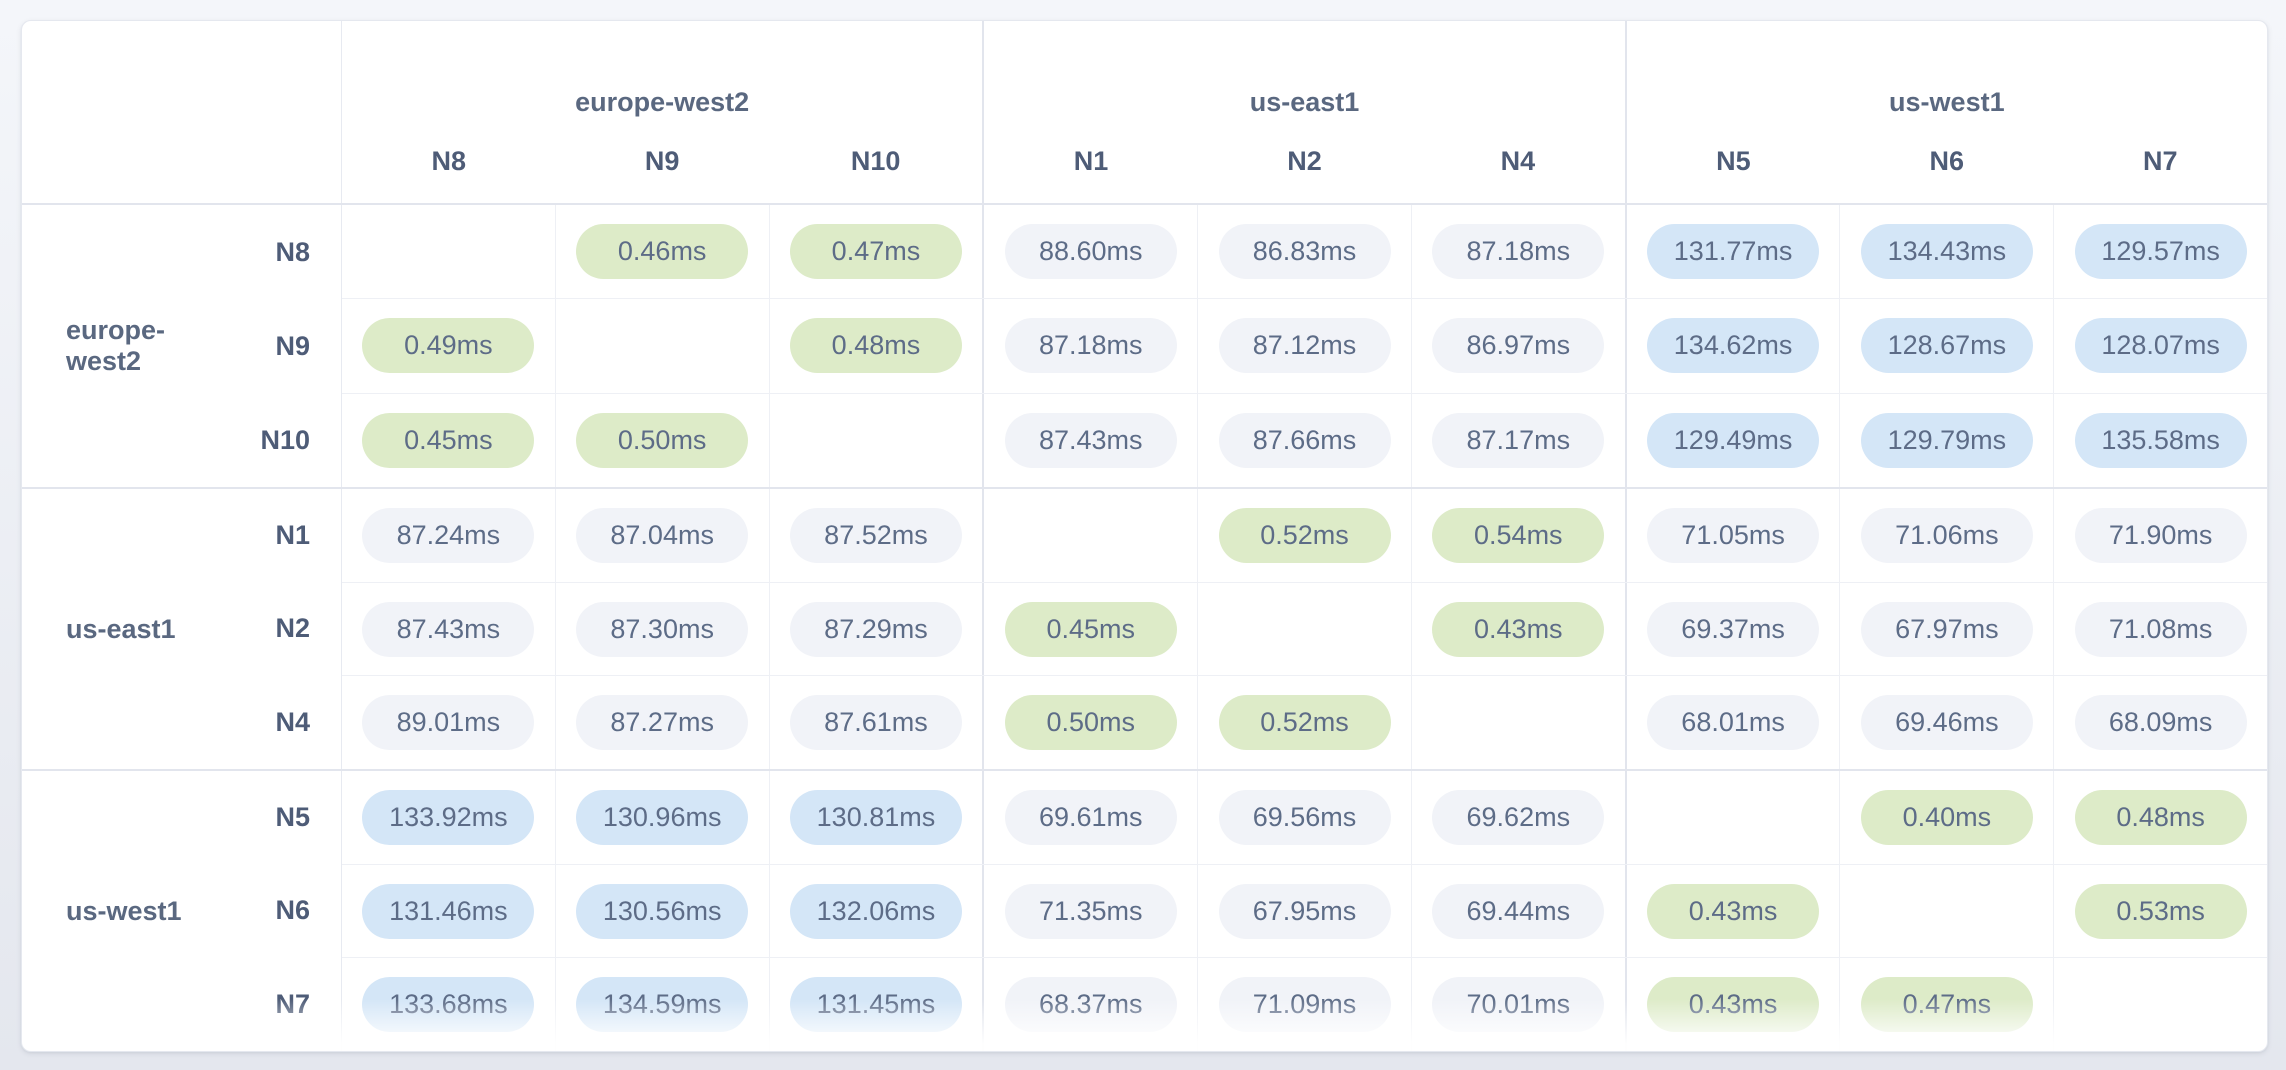 The width and height of the screenshot is (2286, 1070). I want to click on latency-cell: 128.07ms, so click(2160, 346).